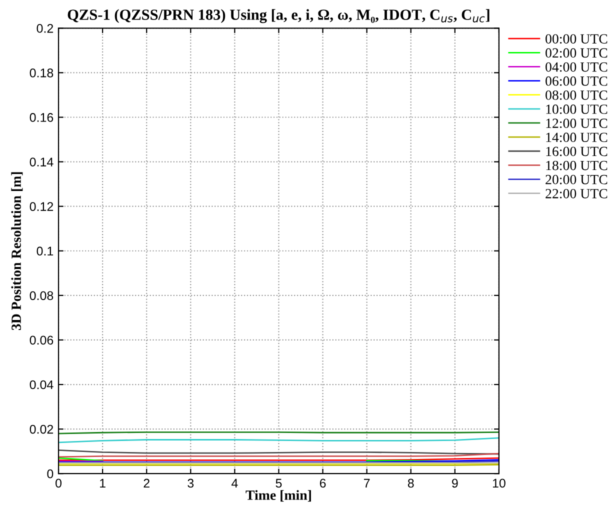 The height and width of the screenshot is (512, 616). Describe the element at coordinates (577, 39) in the screenshot. I see `legend-label: 00:00 UTC` at that location.